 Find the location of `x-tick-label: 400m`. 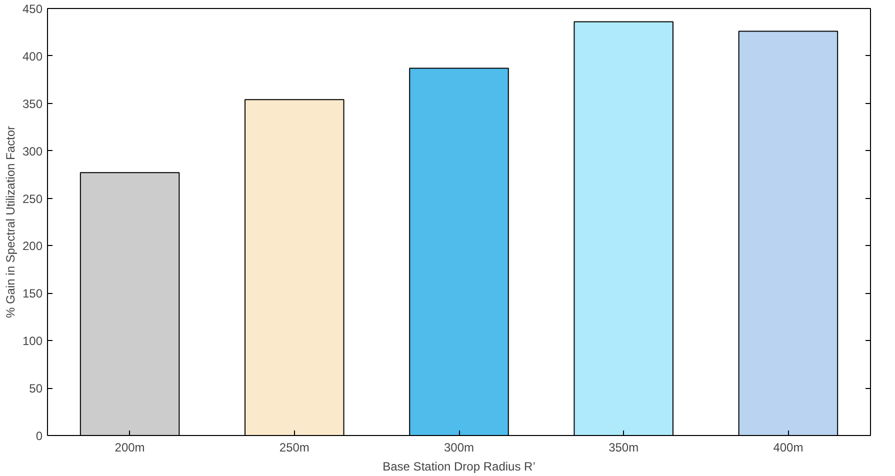

x-tick-label: 400m is located at coordinates (788, 447).